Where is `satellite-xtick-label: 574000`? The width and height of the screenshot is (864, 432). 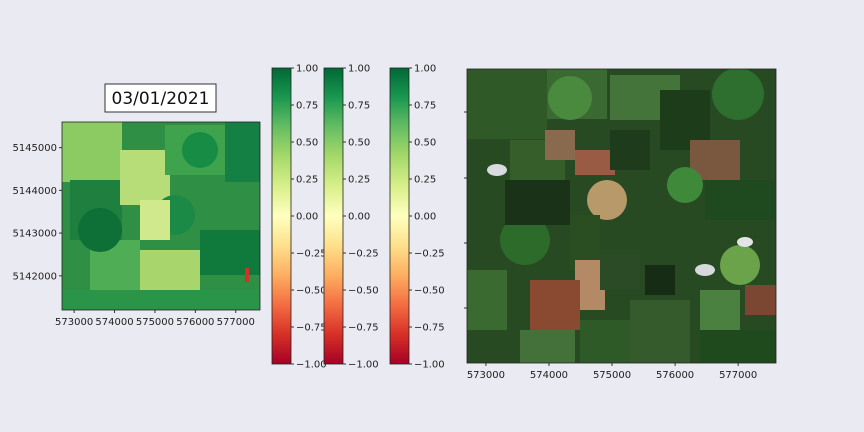
satellite-xtick-label: 574000 is located at coordinates (549, 375).